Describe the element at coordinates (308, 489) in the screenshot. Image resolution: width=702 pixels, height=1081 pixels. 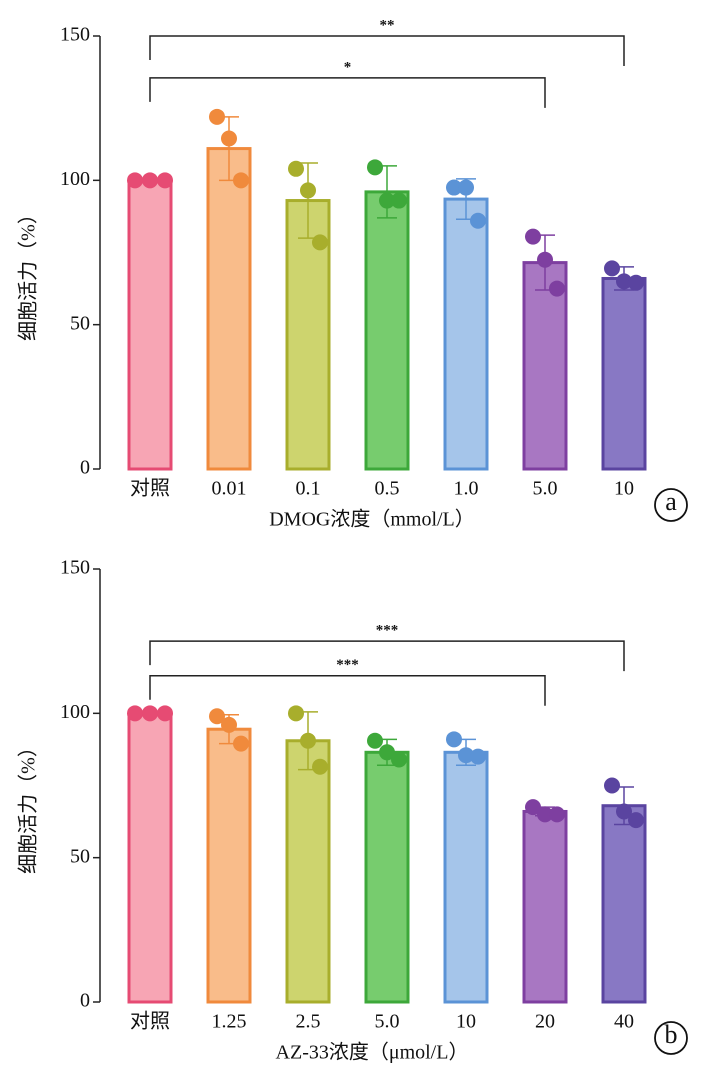
I see `x-tick-label: 0.1` at that location.